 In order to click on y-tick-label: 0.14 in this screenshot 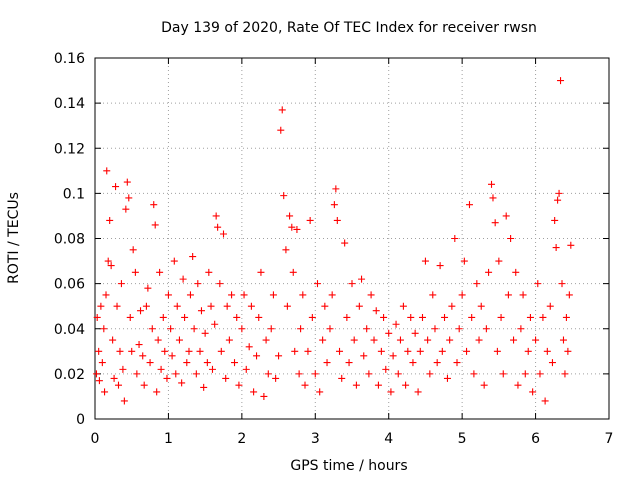, I will do `click(69, 104)`.